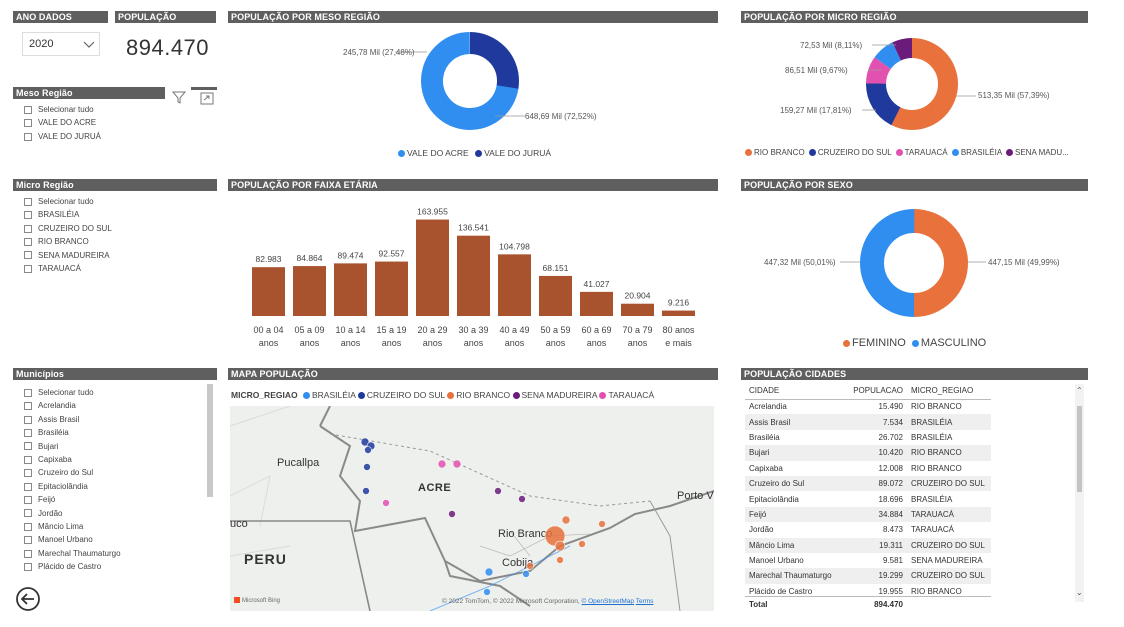 The width and height of the screenshot is (1124, 627). Describe the element at coordinates (72, 472) in the screenshot. I see `slicer-item: Cruzeiro do Sul` at that location.